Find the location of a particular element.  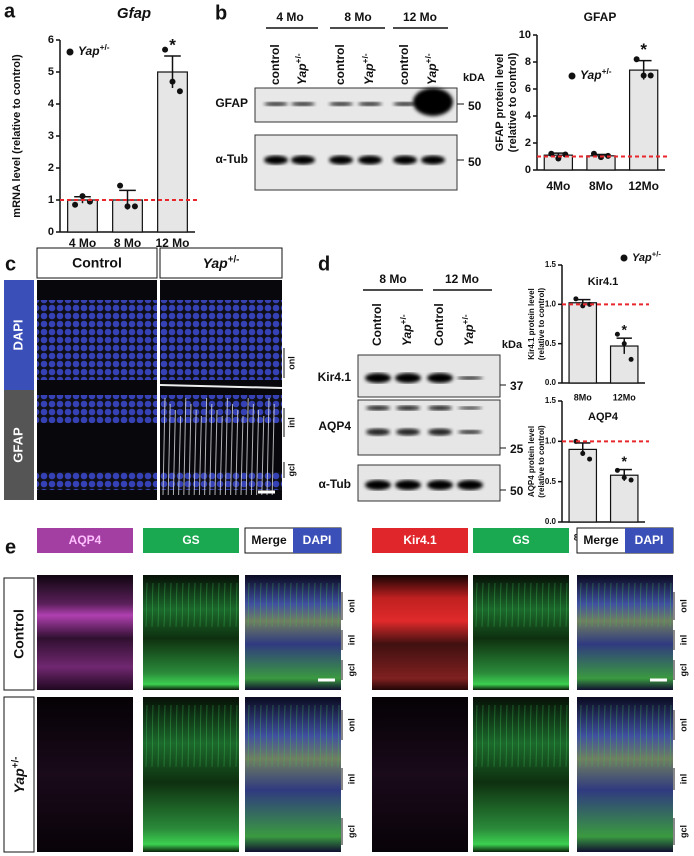

y-tick-label: 2 is located at coordinates (51, 168).